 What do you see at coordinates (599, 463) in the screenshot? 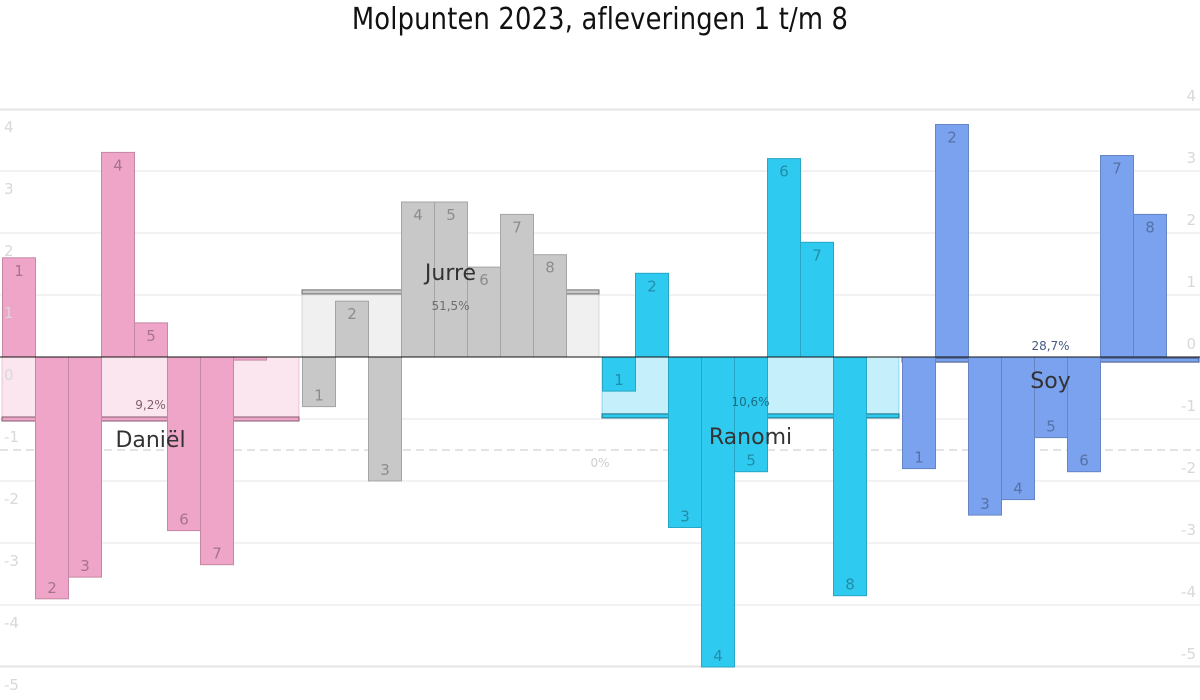
I see `zero-percent-label: 0%` at bounding box center [599, 463].